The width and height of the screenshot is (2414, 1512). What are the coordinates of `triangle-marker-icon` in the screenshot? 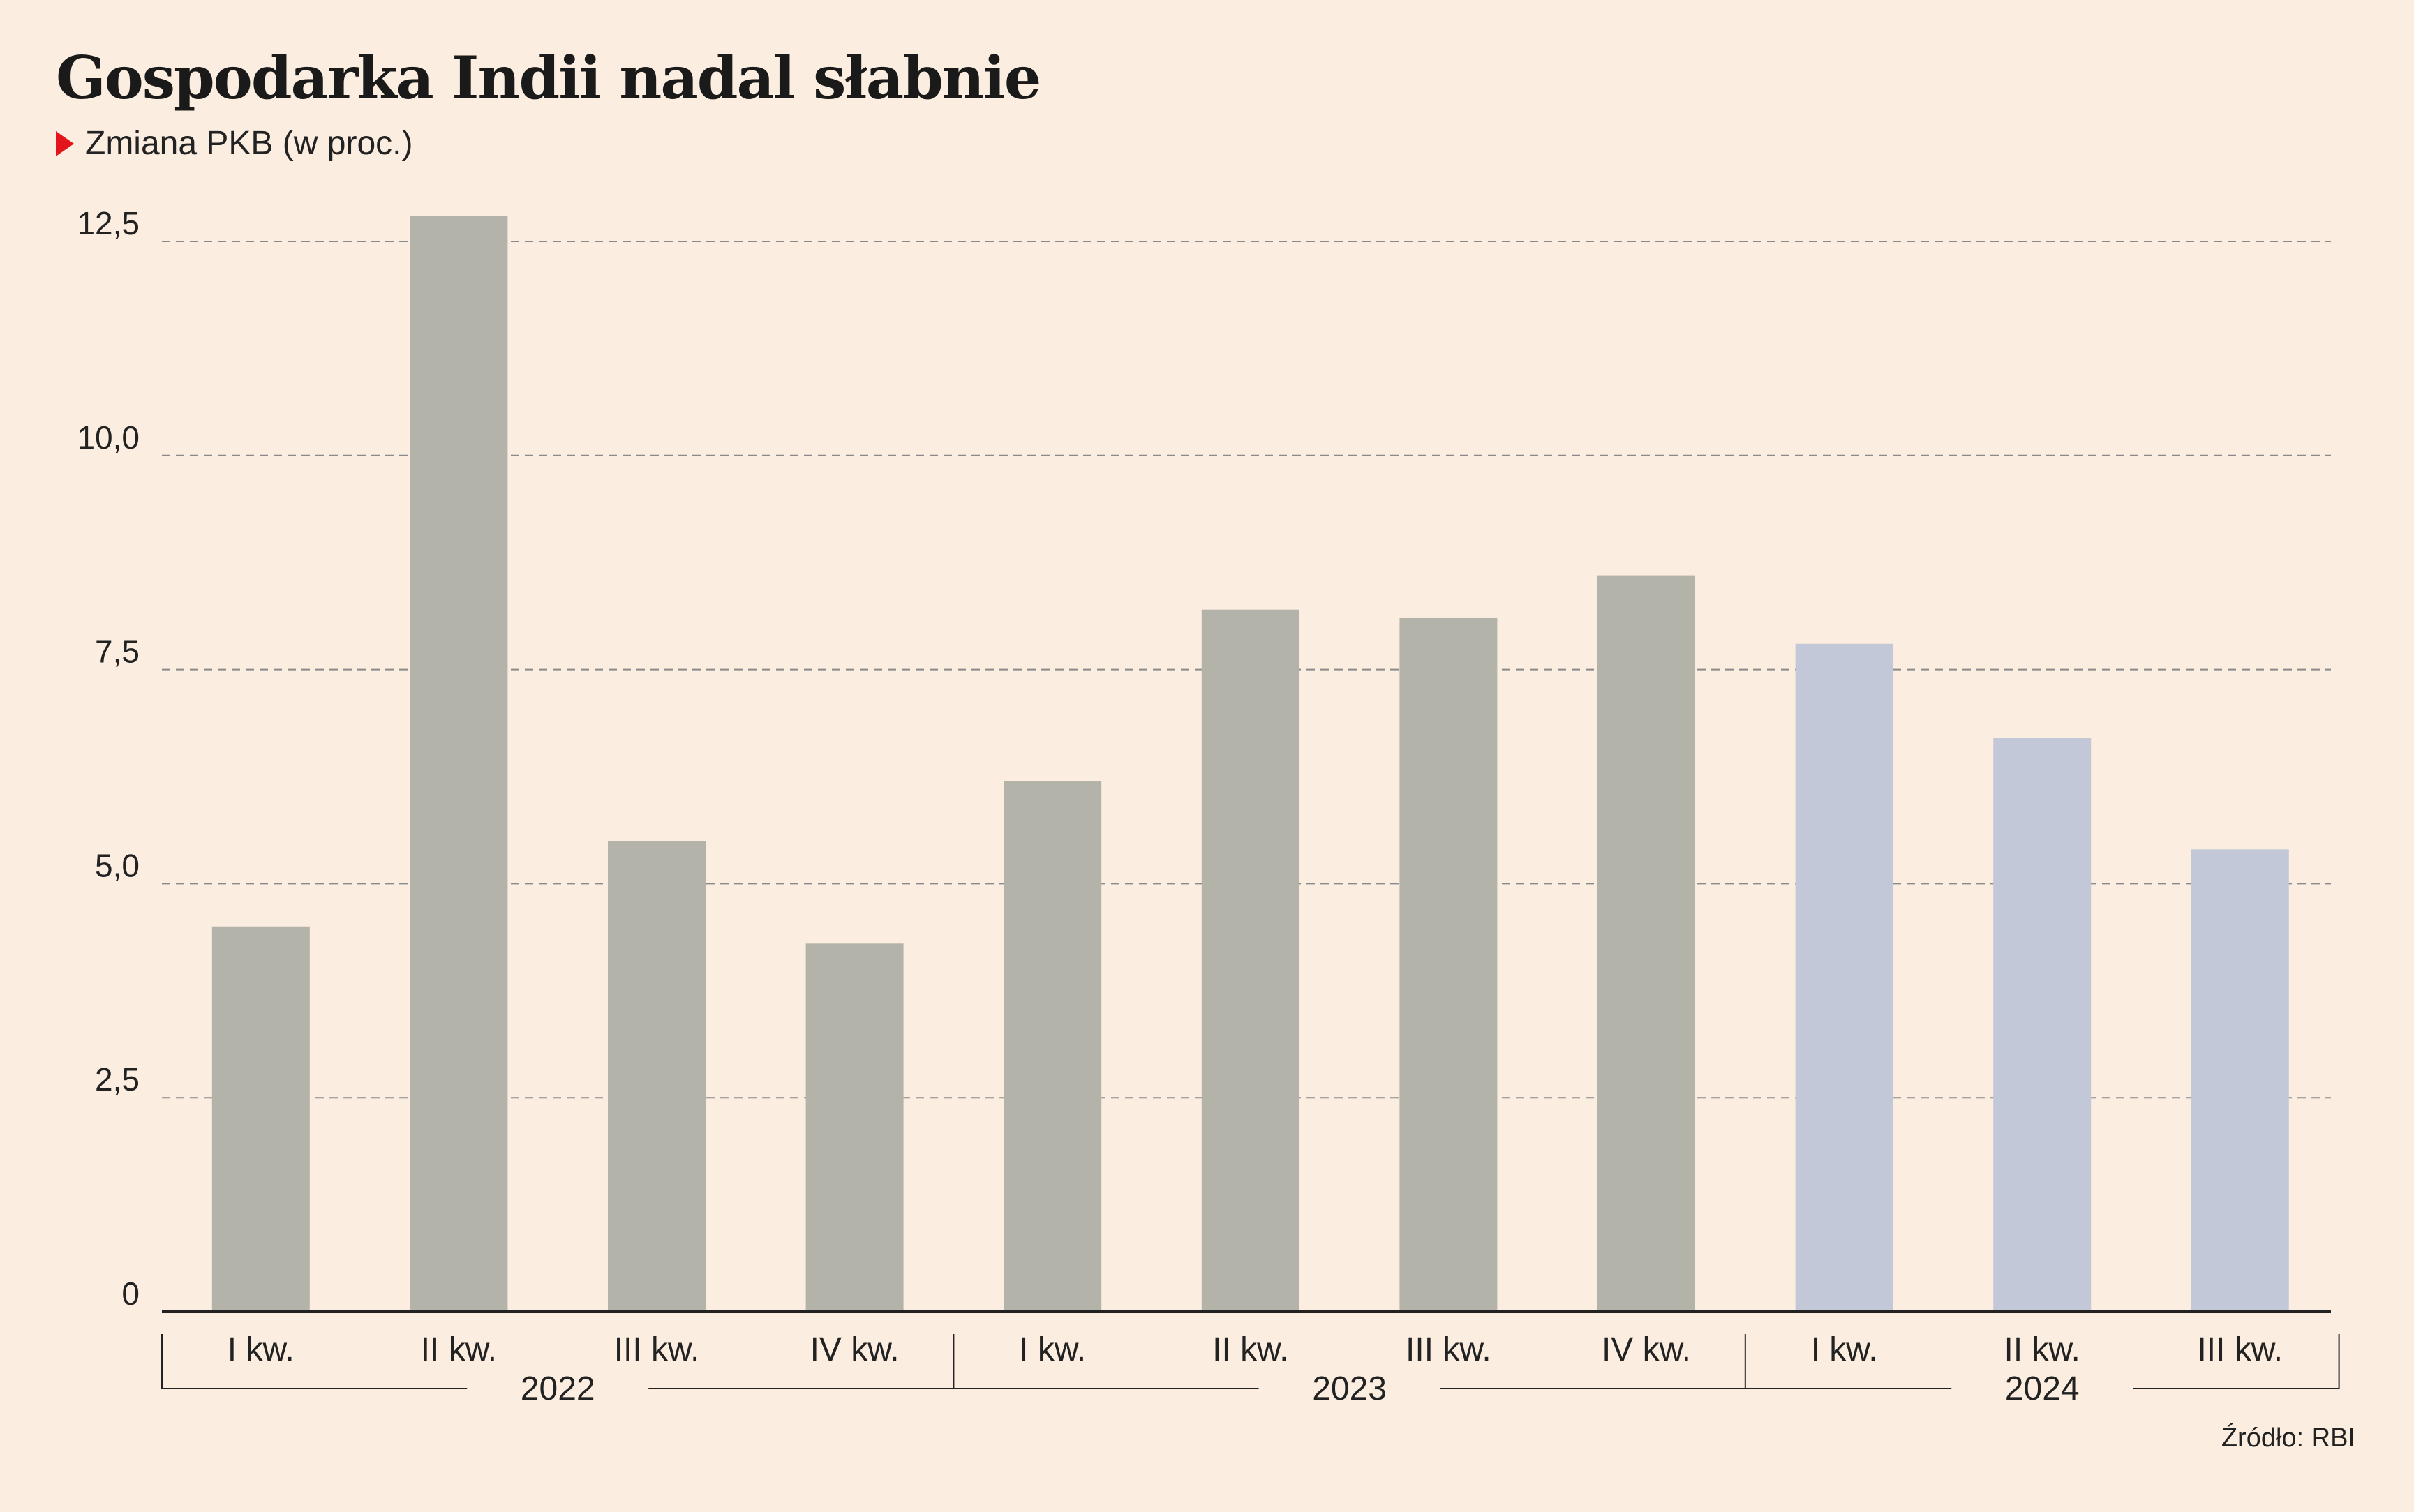 It's located at (65, 143).